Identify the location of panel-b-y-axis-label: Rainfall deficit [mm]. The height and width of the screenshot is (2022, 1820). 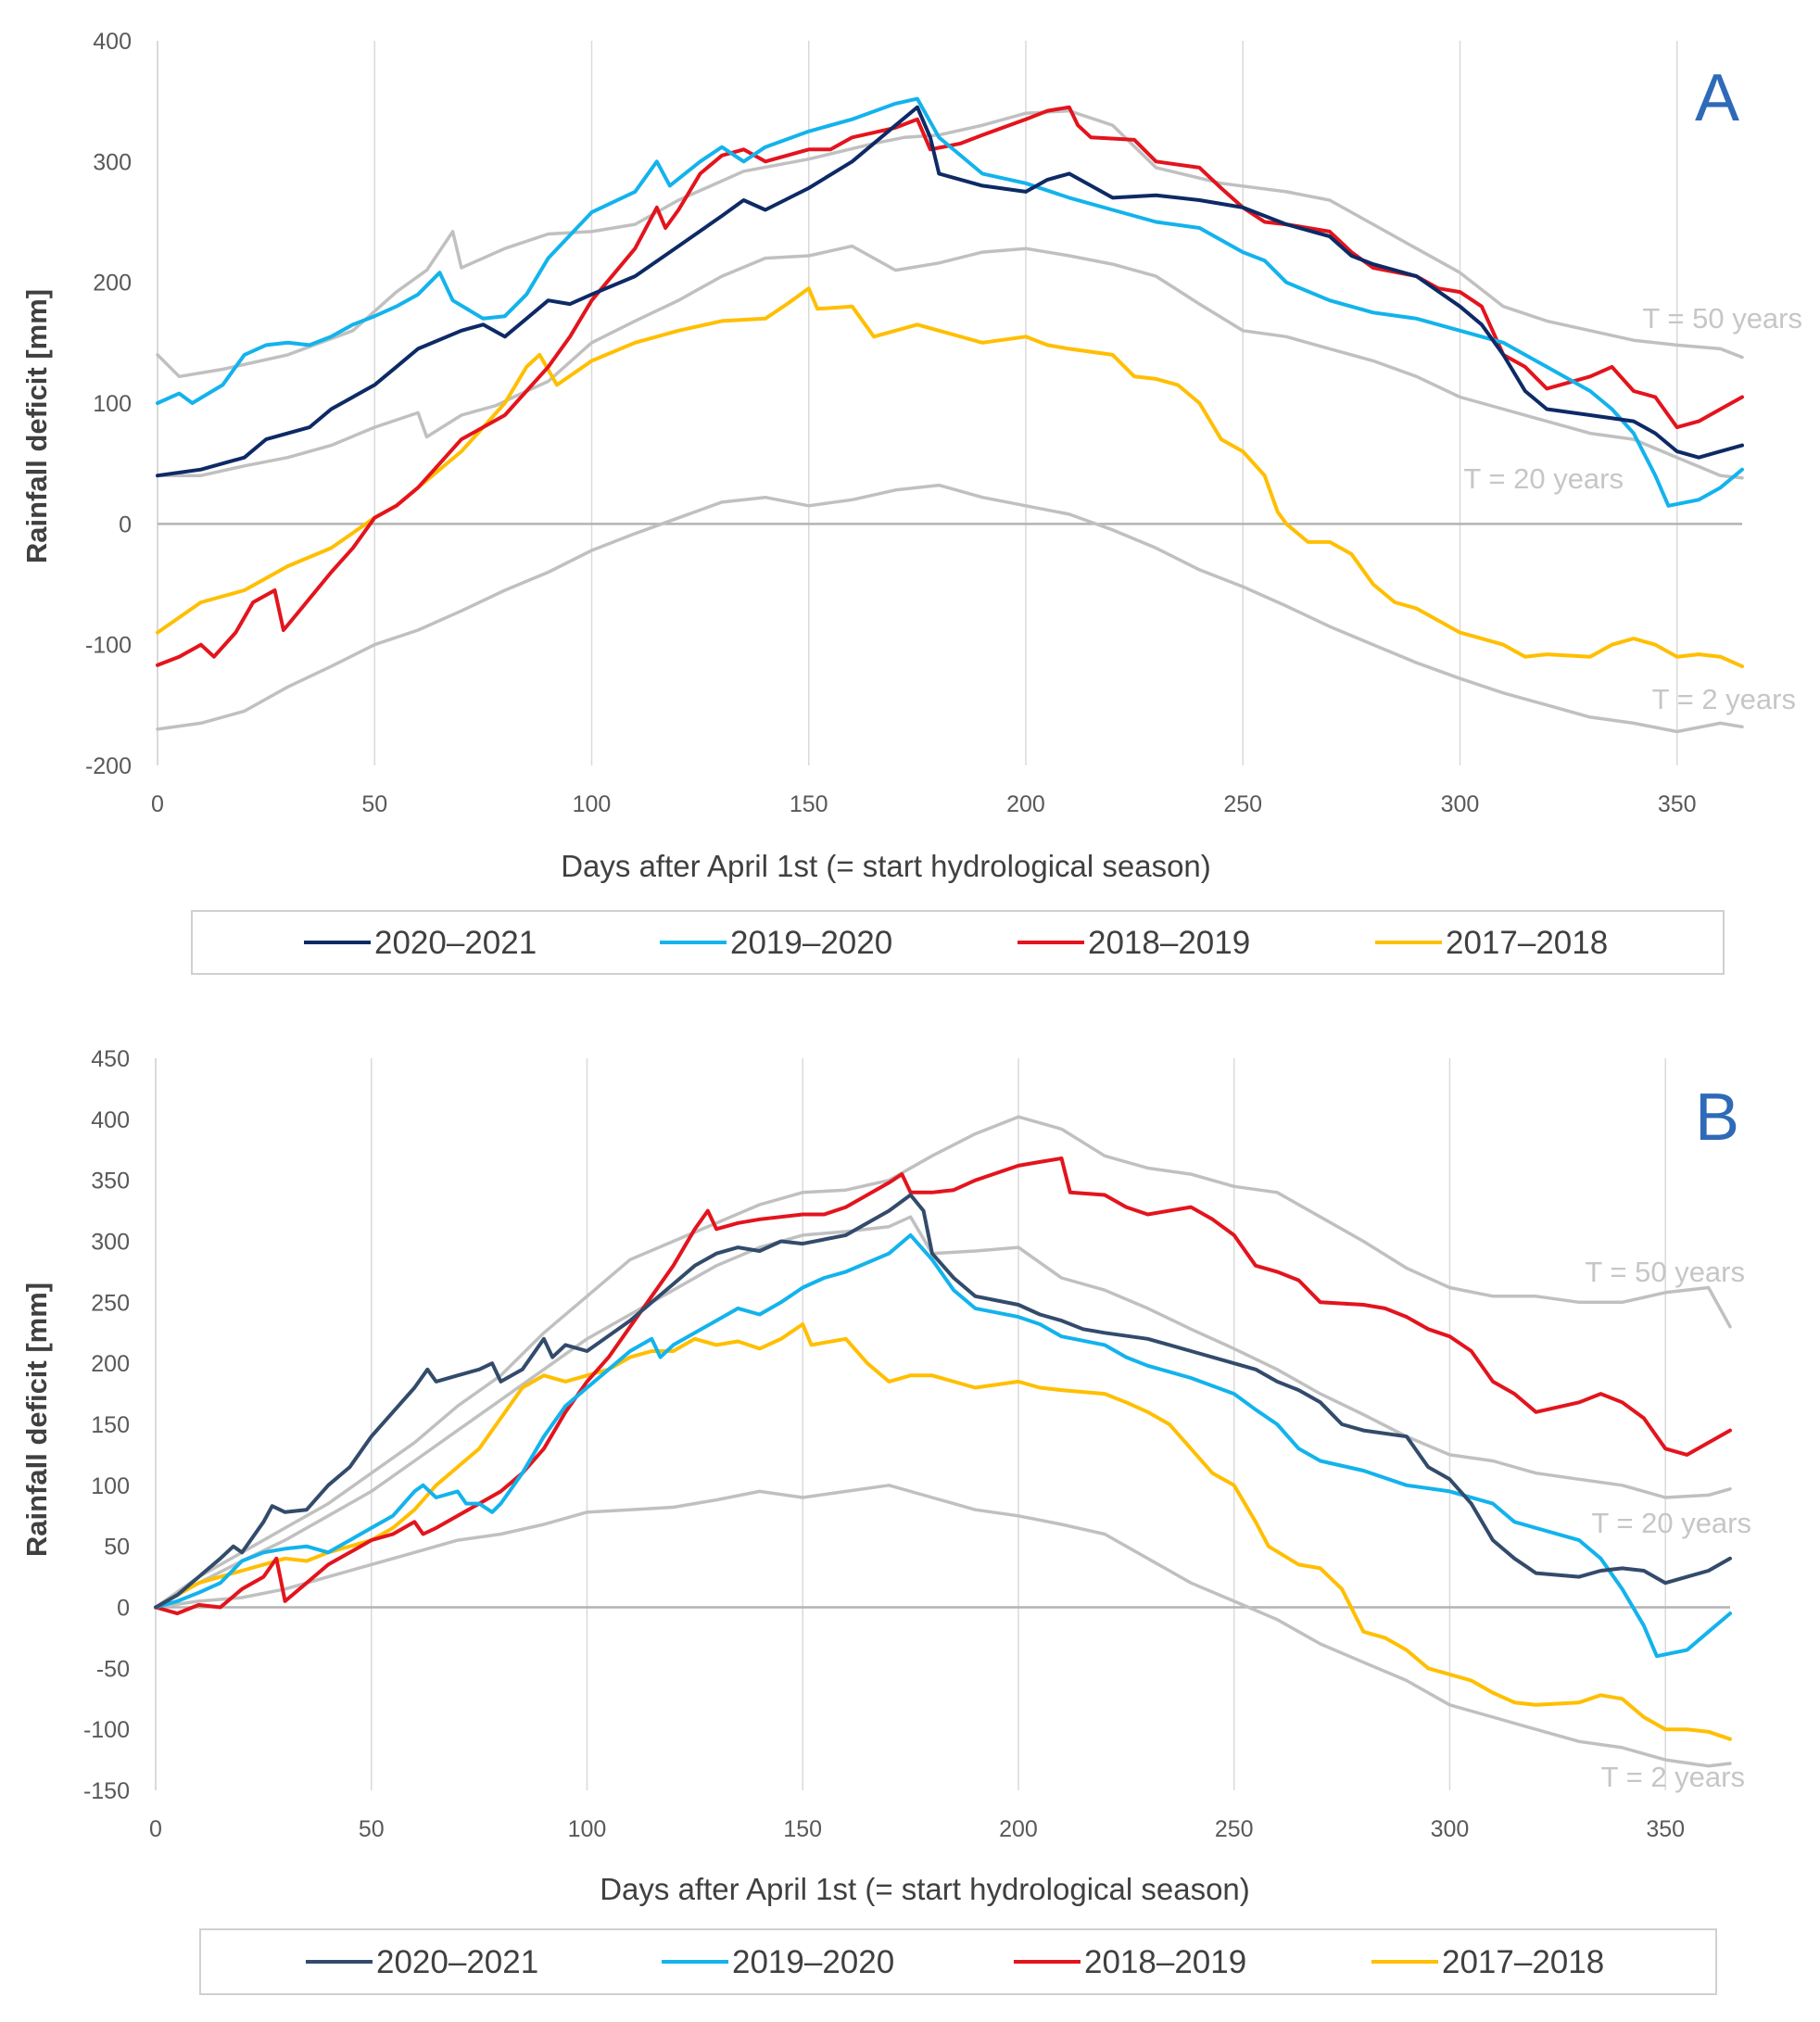
(36, 1420).